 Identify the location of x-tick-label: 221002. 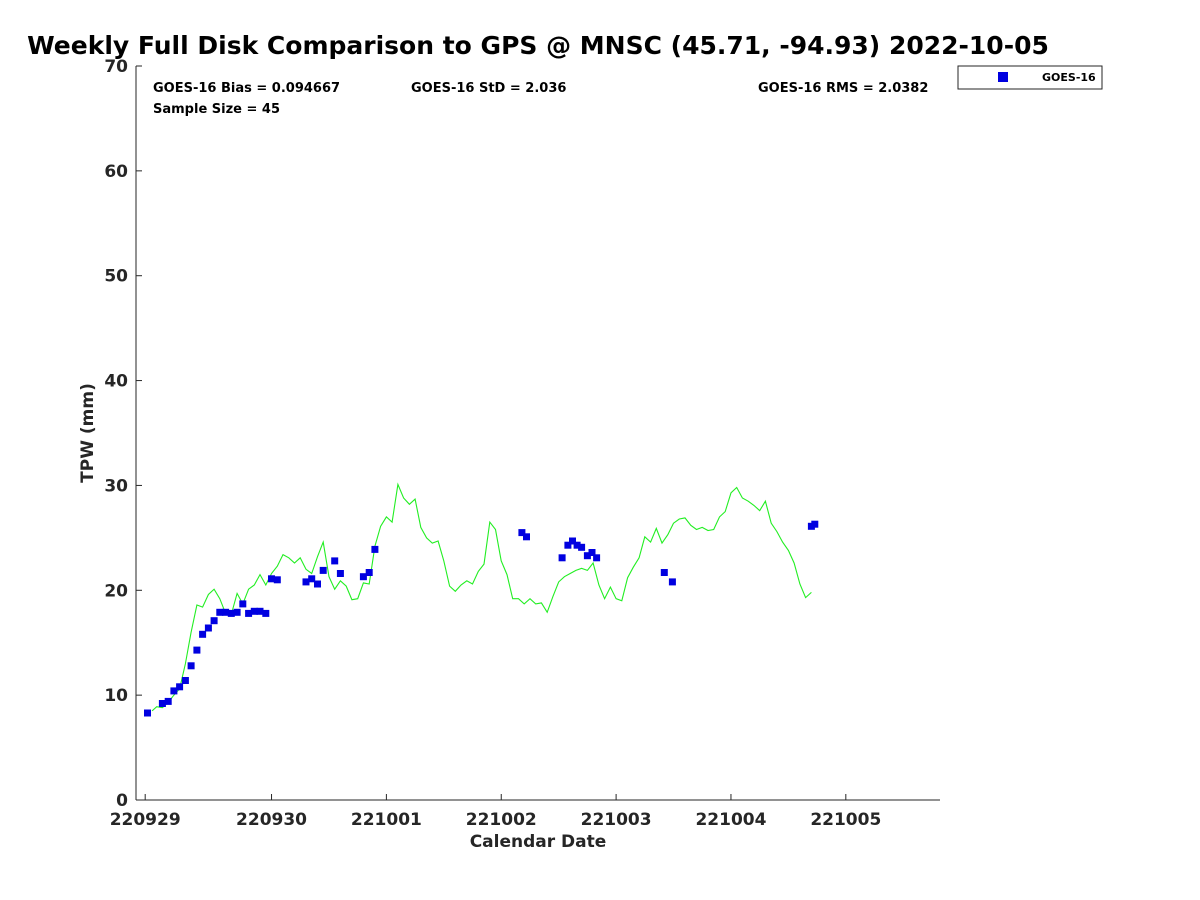
(501, 820).